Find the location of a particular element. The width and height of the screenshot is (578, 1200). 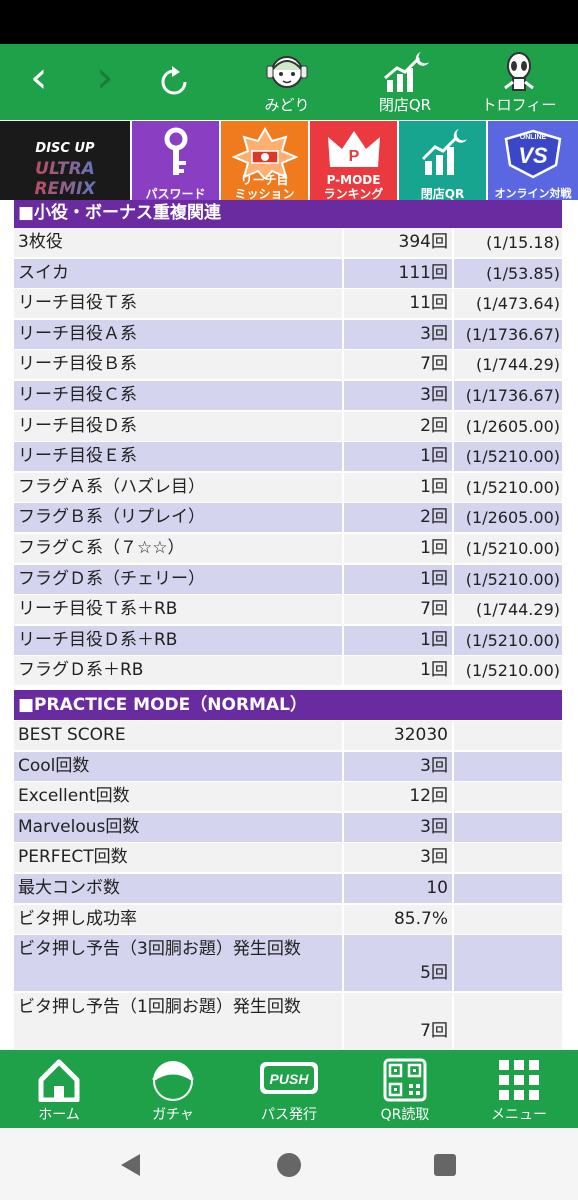

practice-value: 32030 is located at coordinates (398, 735).